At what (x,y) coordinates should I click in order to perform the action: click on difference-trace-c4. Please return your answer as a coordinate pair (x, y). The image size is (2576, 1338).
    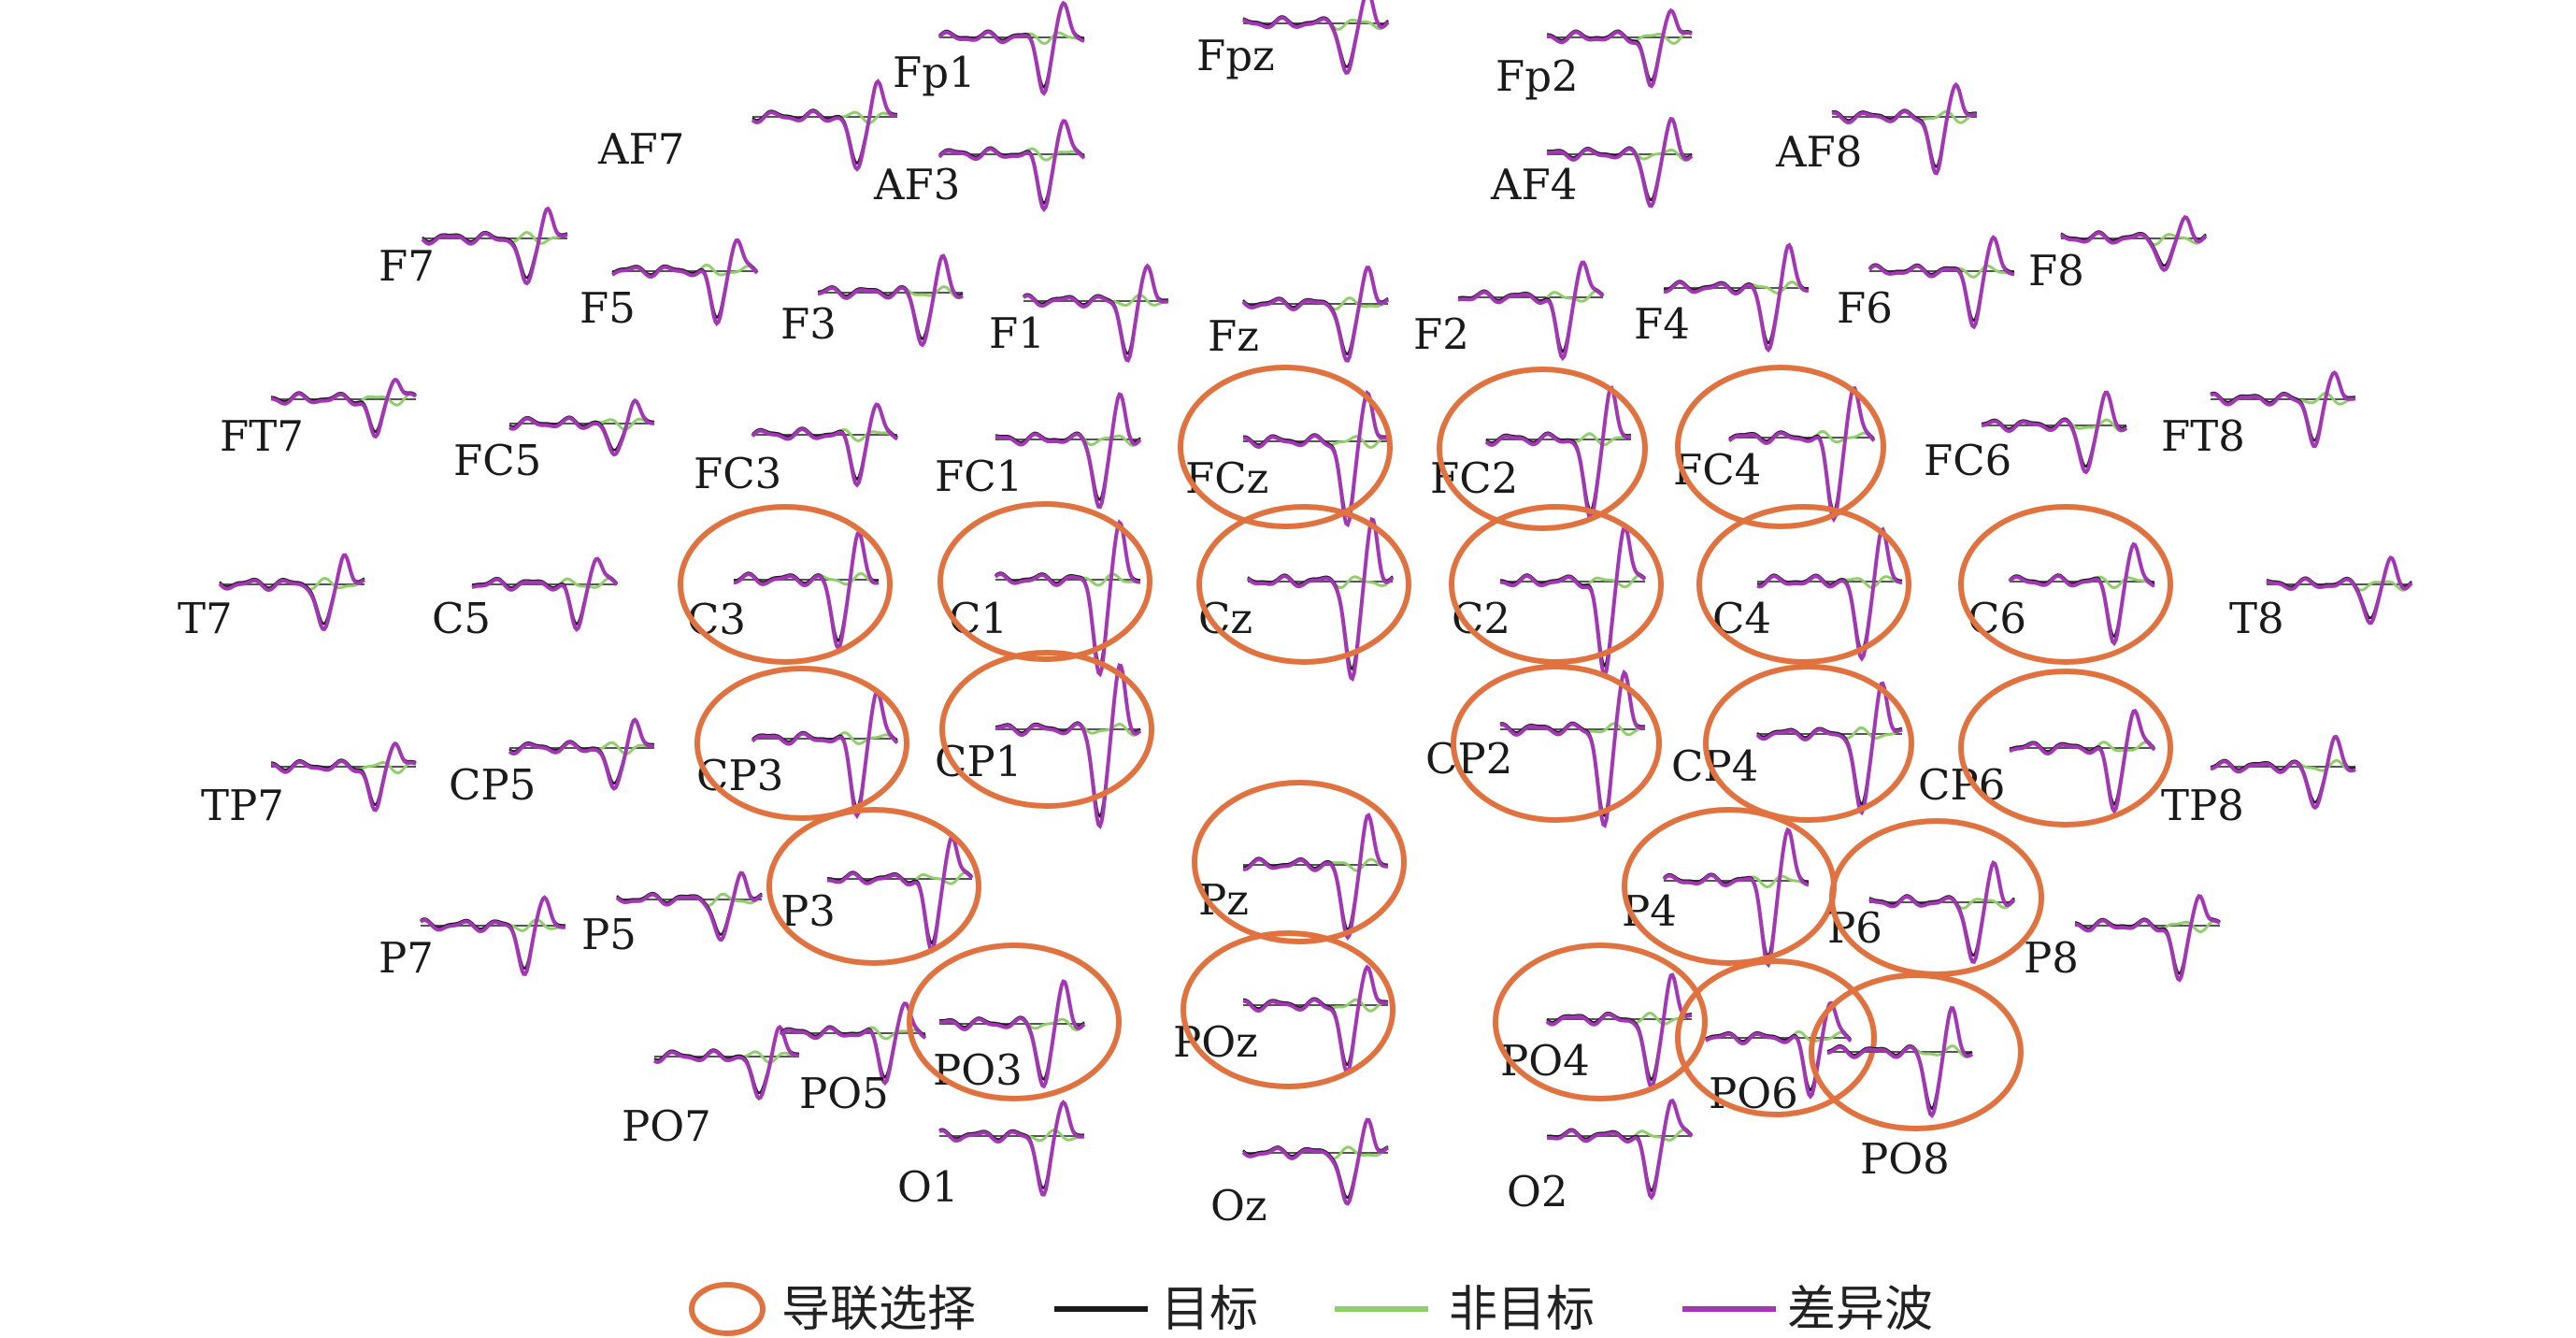
    Looking at the image, I should click on (1829, 594).